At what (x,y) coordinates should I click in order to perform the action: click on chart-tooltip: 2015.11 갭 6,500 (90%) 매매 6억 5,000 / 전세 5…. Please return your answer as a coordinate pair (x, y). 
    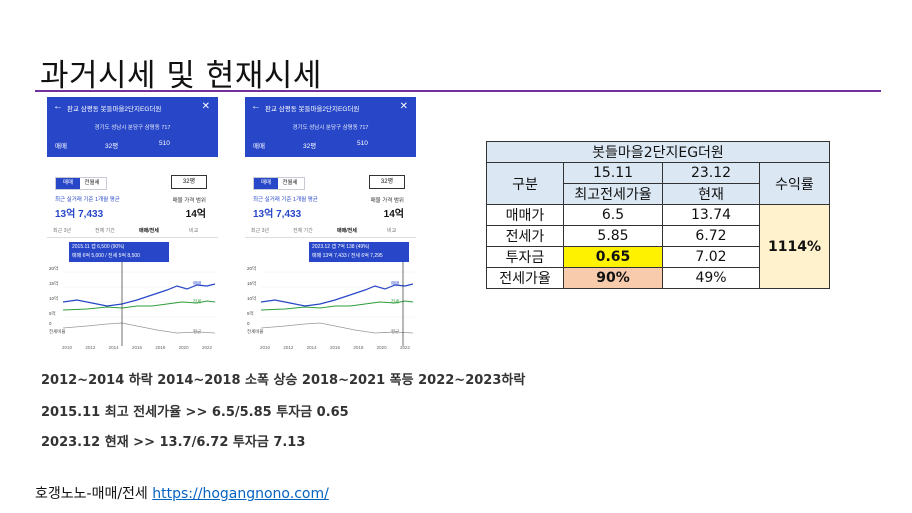
    Looking at the image, I should click on (119, 252).